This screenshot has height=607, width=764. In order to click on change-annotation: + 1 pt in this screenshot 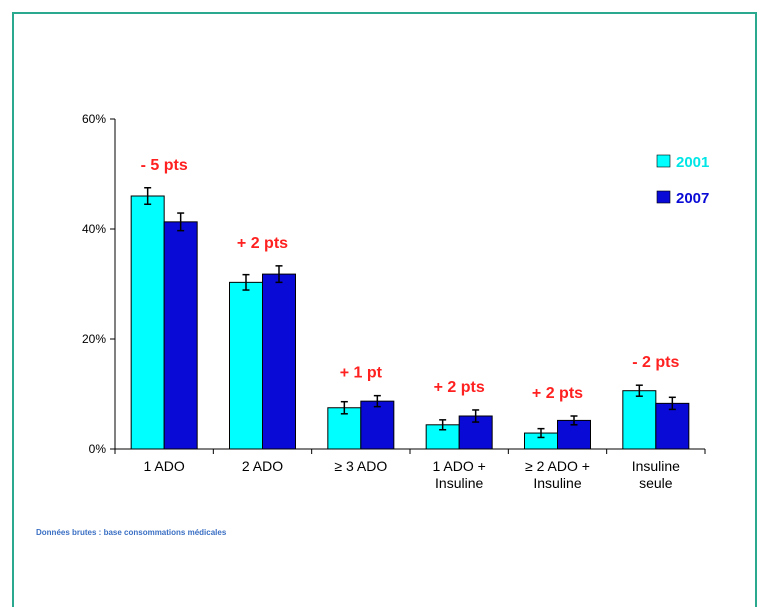, I will do `click(361, 373)`.